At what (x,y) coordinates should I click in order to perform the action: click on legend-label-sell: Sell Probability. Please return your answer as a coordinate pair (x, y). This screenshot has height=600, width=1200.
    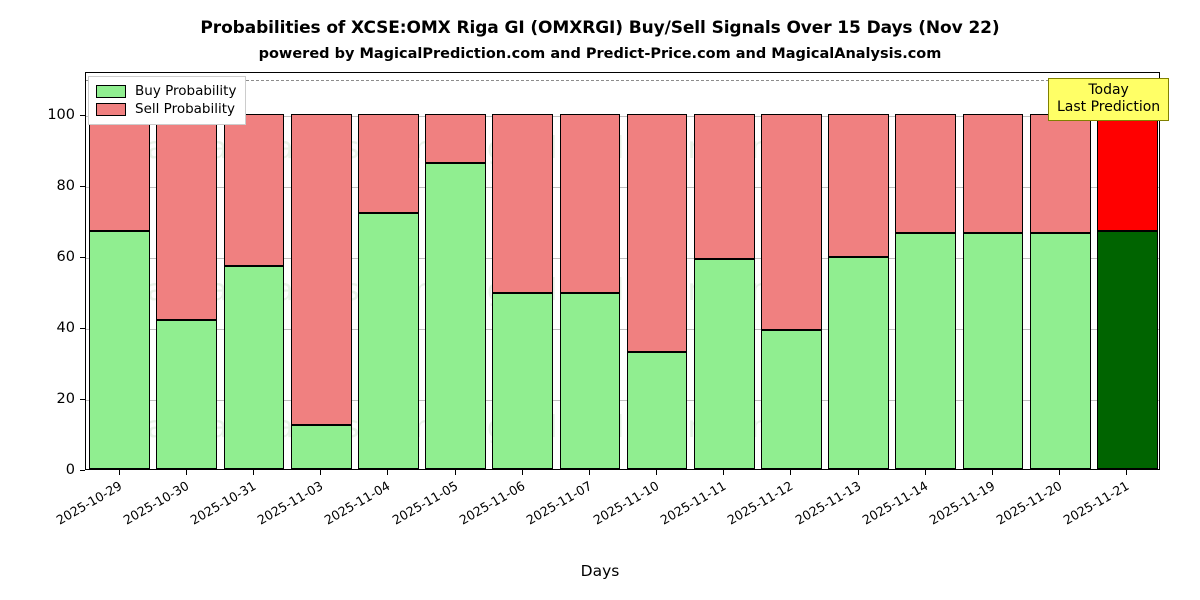
    Looking at the image, I should click on (185, 109).